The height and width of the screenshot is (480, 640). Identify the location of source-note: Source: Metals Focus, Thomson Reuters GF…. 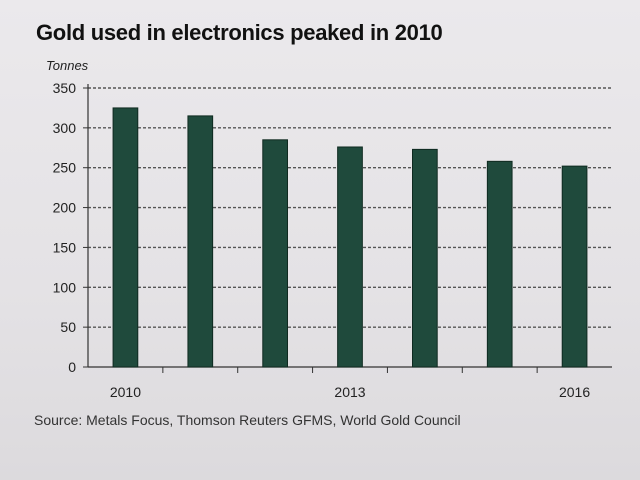
(247, 420).